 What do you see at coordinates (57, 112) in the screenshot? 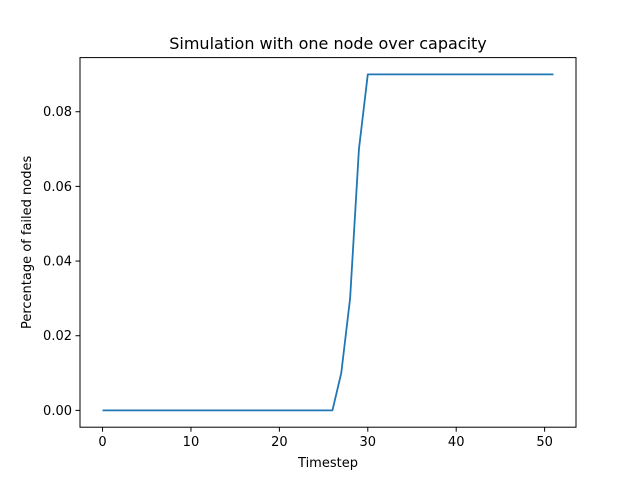
I see `y-tick-label: 0.08` at bounding box center [57, 112].